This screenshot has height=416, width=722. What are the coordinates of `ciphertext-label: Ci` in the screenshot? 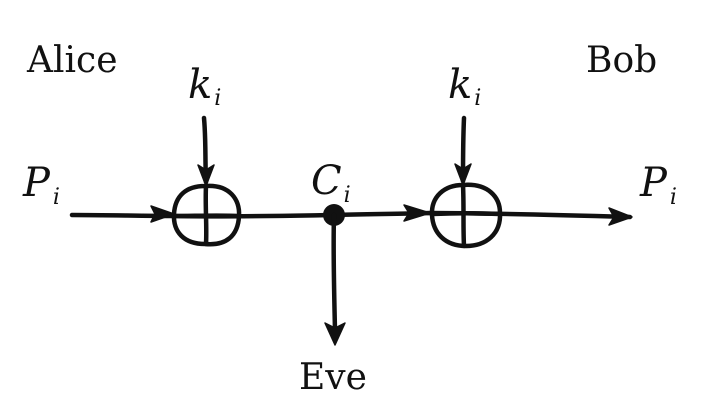 It's located at (331, 183).